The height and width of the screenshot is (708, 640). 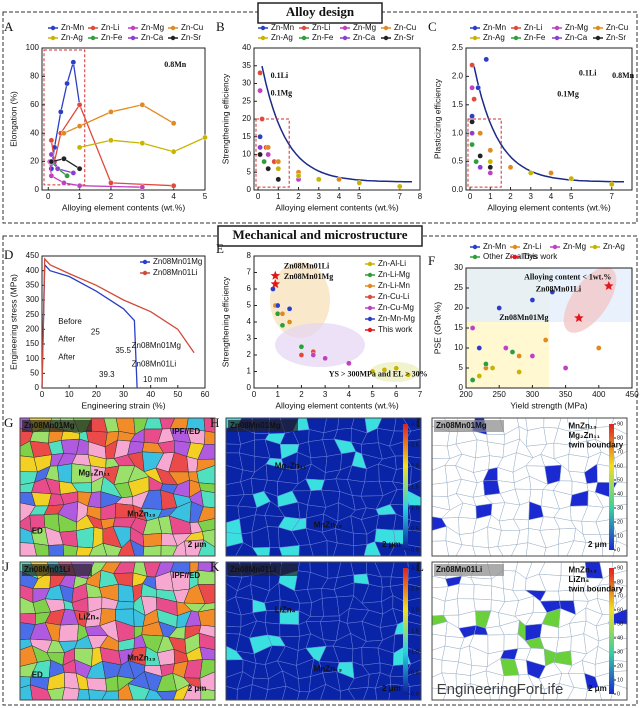 I want to click on y-tick-label: 20, so click(x=458, y=307).